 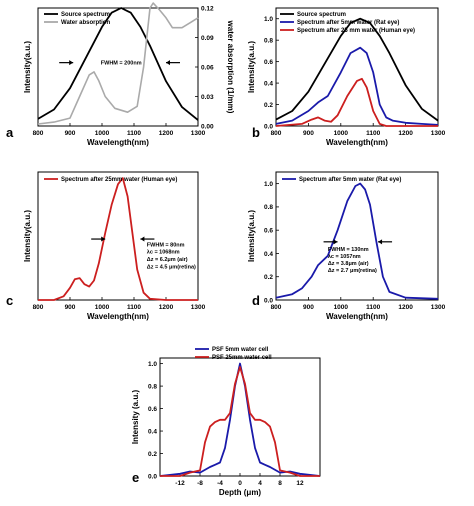 I want to click on x-tick-label: 4, so click(x=260, y=483).